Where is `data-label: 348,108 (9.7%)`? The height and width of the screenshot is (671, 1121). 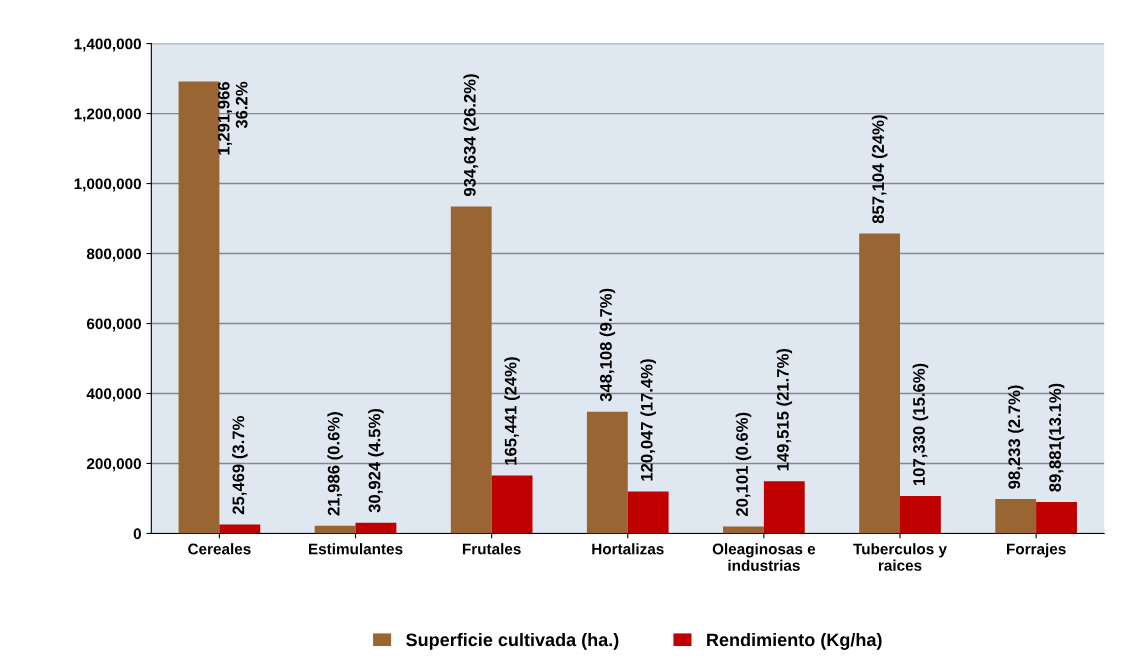
data-label: 348,108 (9.7%) is located at coordinates (607, 345).